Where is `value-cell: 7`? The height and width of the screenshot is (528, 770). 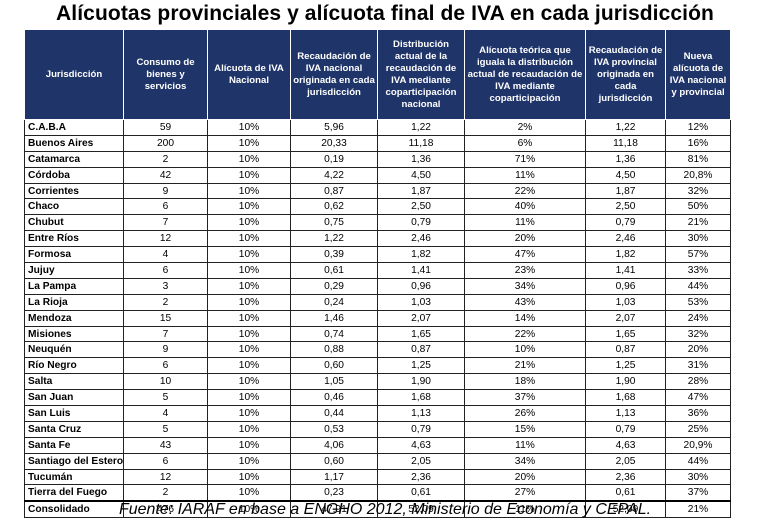 value-cell: 7 is located at coordinates (165, 223).